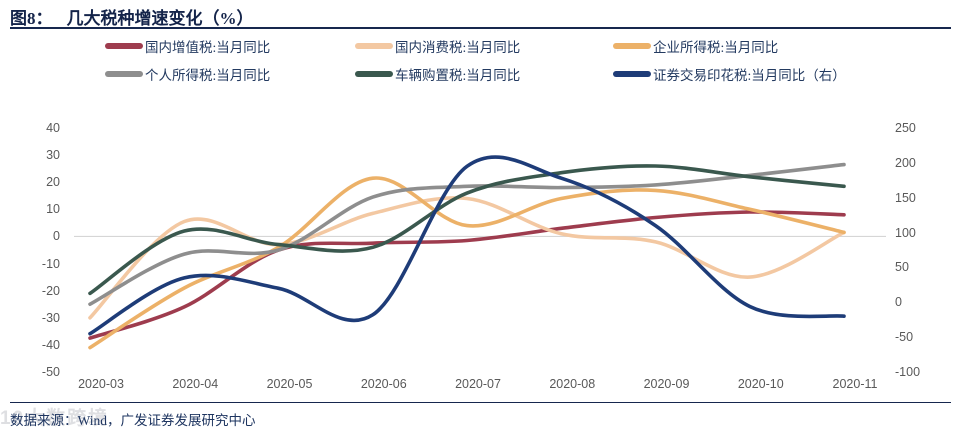 The height and width of the screenshot is (436, 961). Describe the element at coordinates (101, 384) in the screenshot. I see `x-axis-tick: 2020-03` at that location.